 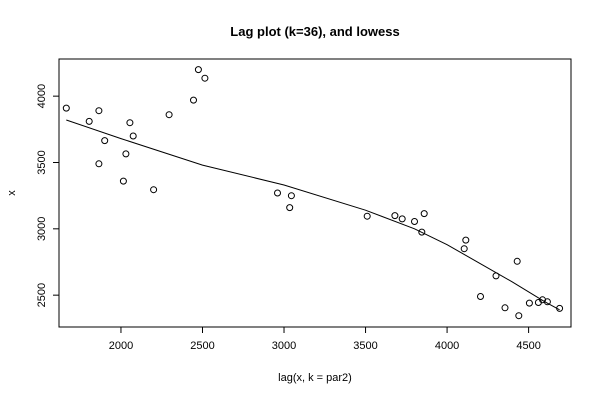 What do you see at coordinates (528, 346) in the screenshot?
I see `x-tick-label: 4500` at bounding box center [528, 346].